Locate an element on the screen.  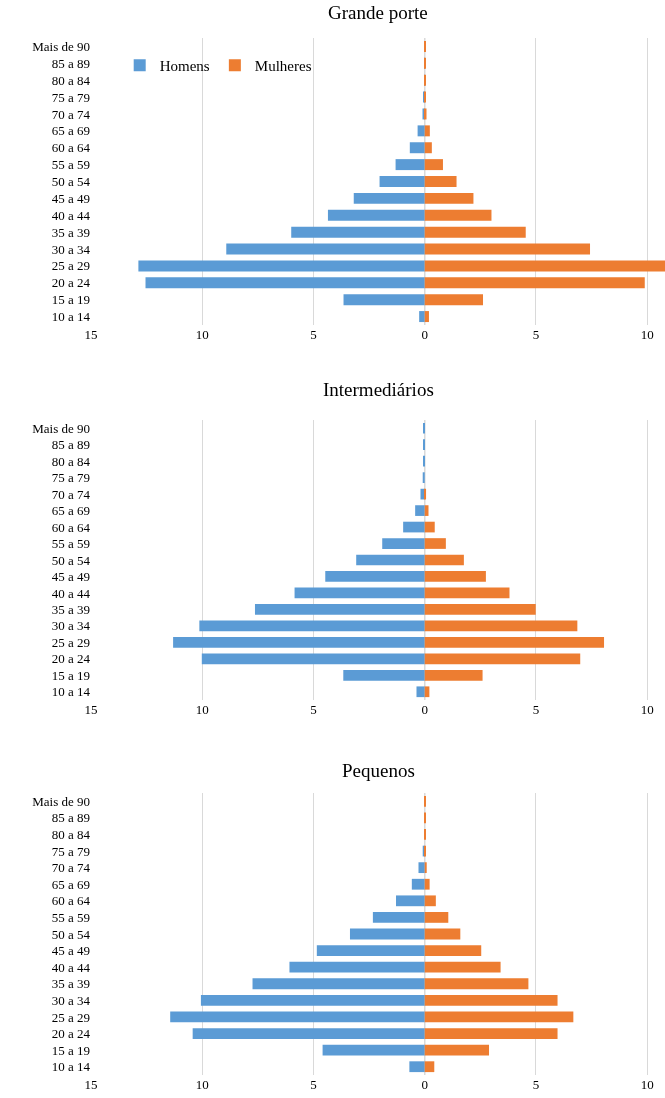
legend-label: Homens is located at coordinates (184, 66).